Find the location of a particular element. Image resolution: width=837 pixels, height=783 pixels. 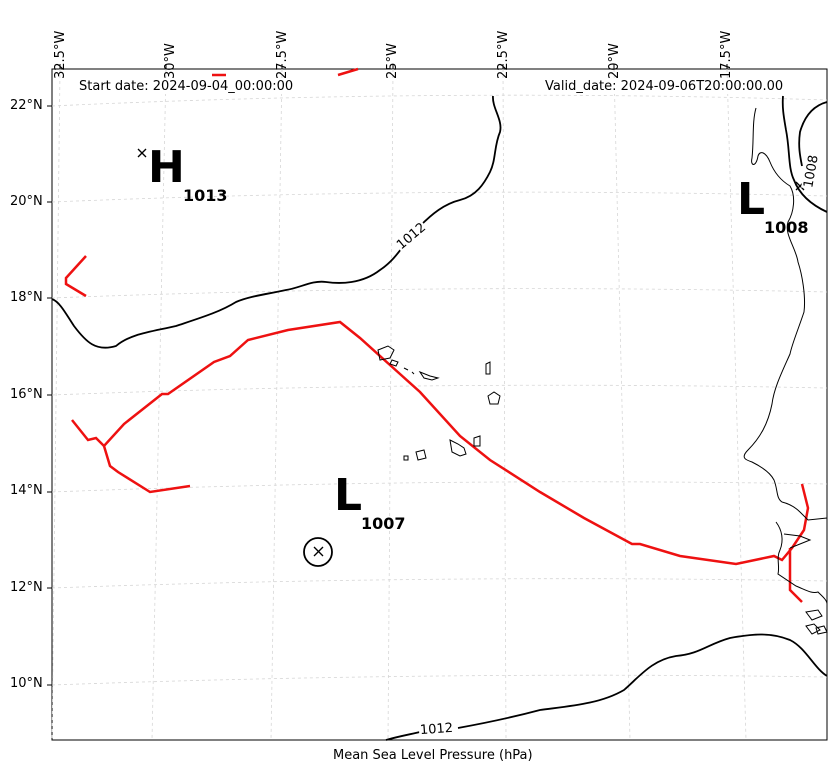

lon-label-25w: 25°W is located at coordinates (392, 61).